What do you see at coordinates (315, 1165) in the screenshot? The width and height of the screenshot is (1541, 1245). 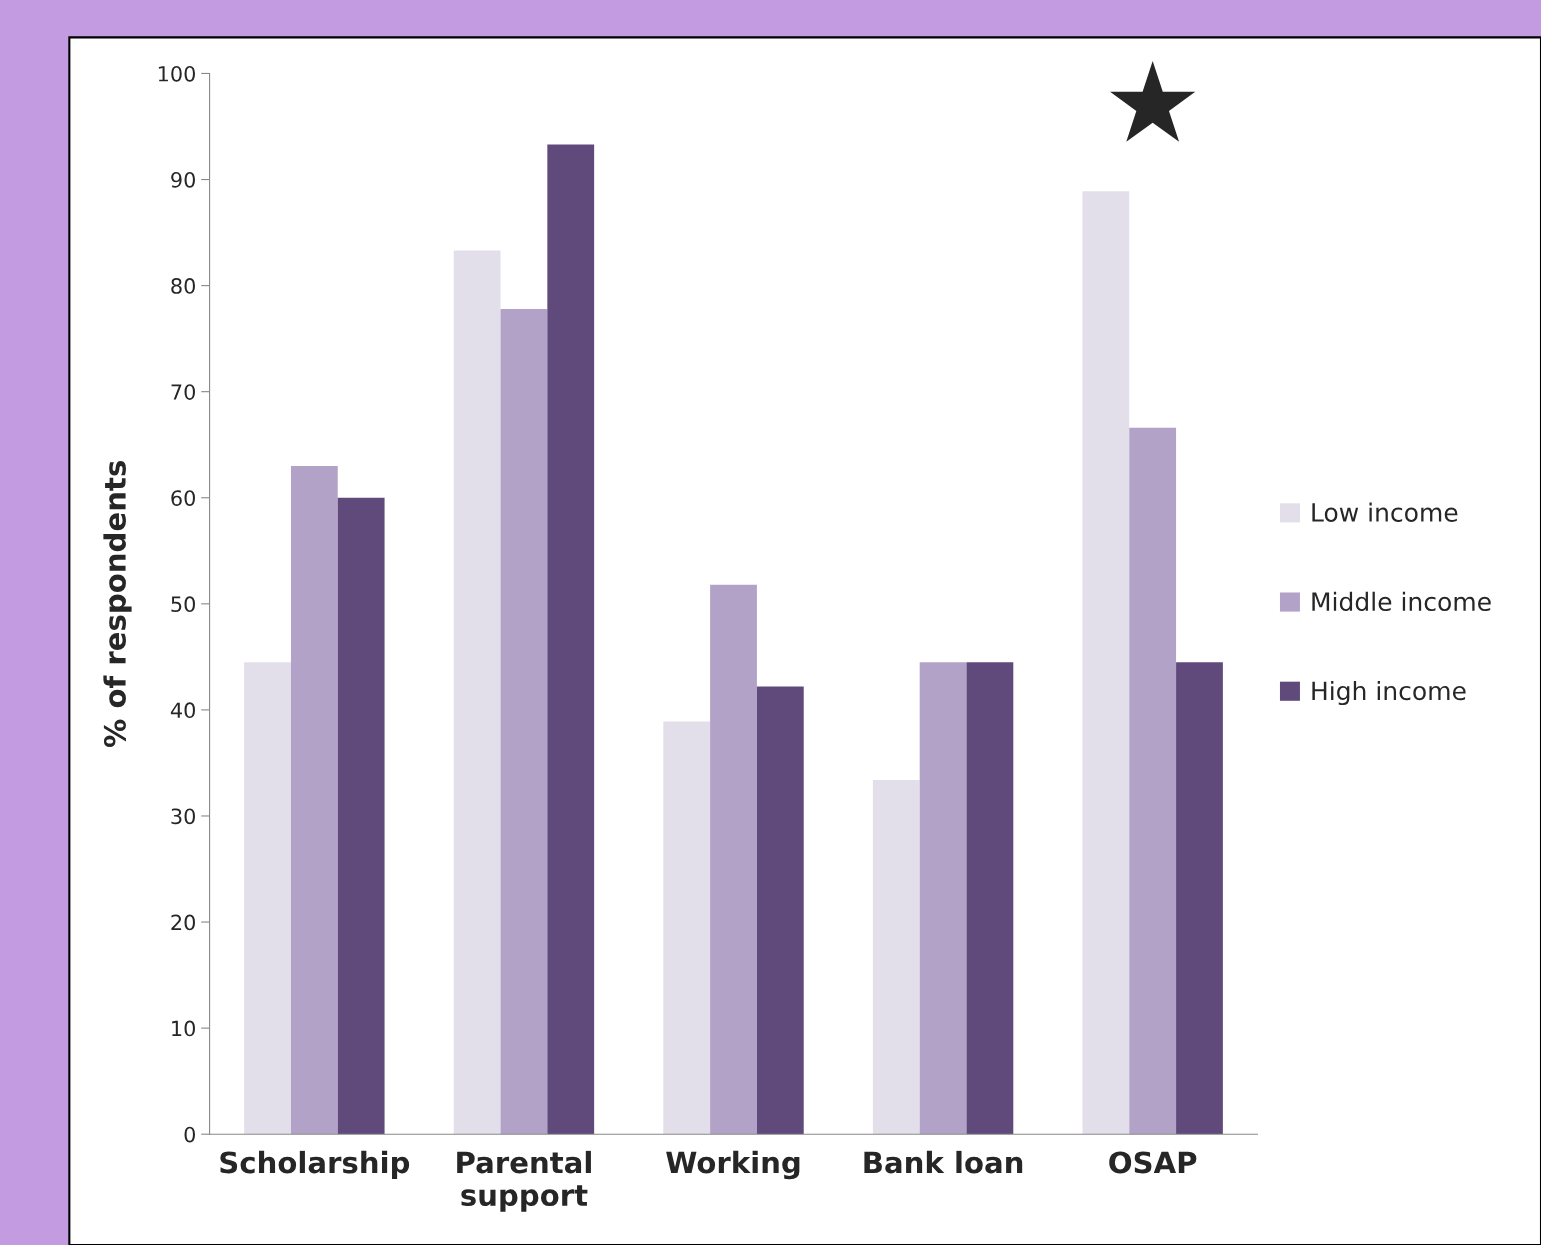 I see `x-tick-label: Scholarship` at bounding box center [315, 1165].